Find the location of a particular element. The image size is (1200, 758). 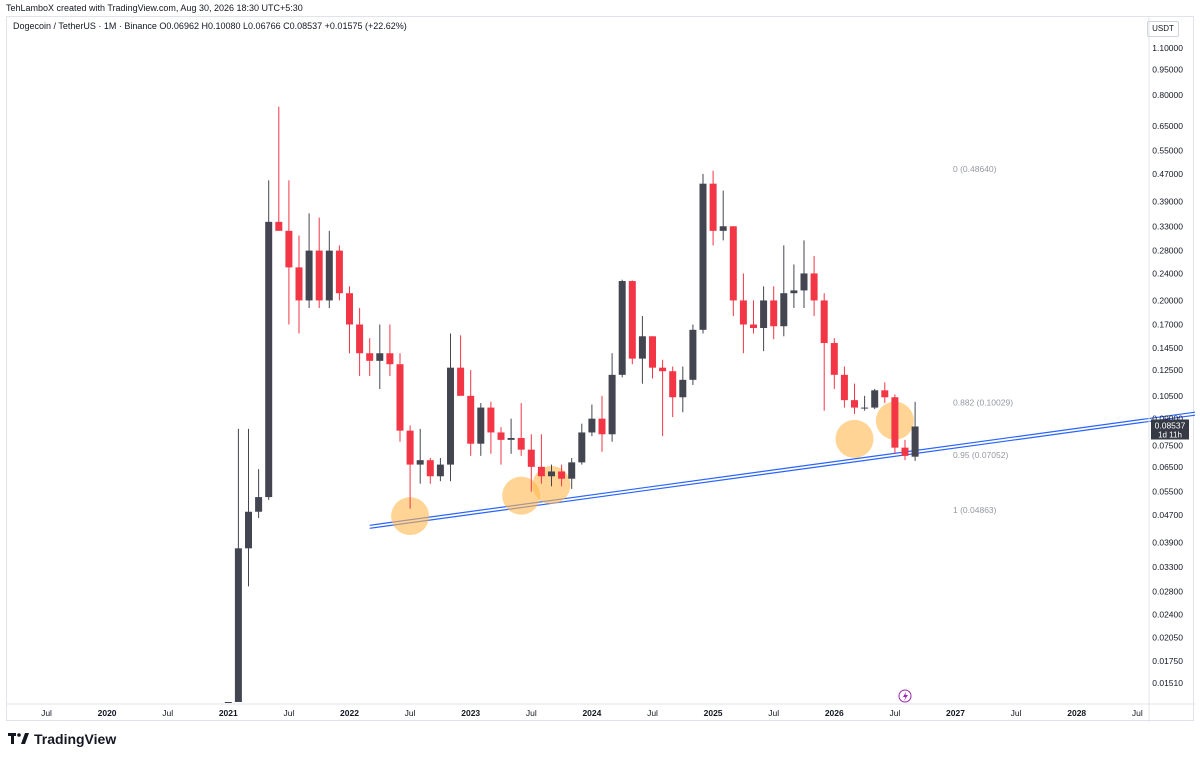

y-tick-label: 0.14500 is located at coordinates (1167, 348).